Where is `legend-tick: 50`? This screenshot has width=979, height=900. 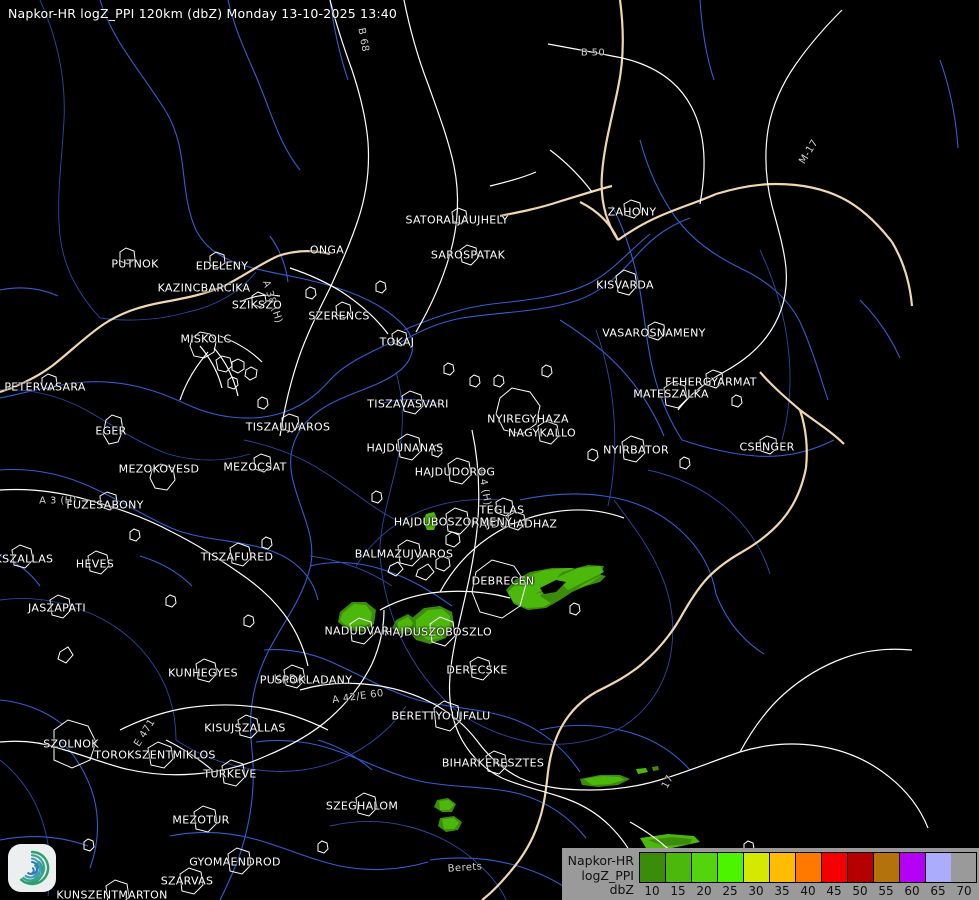 legend-tick: 50 is located at coordinates (860, 891).